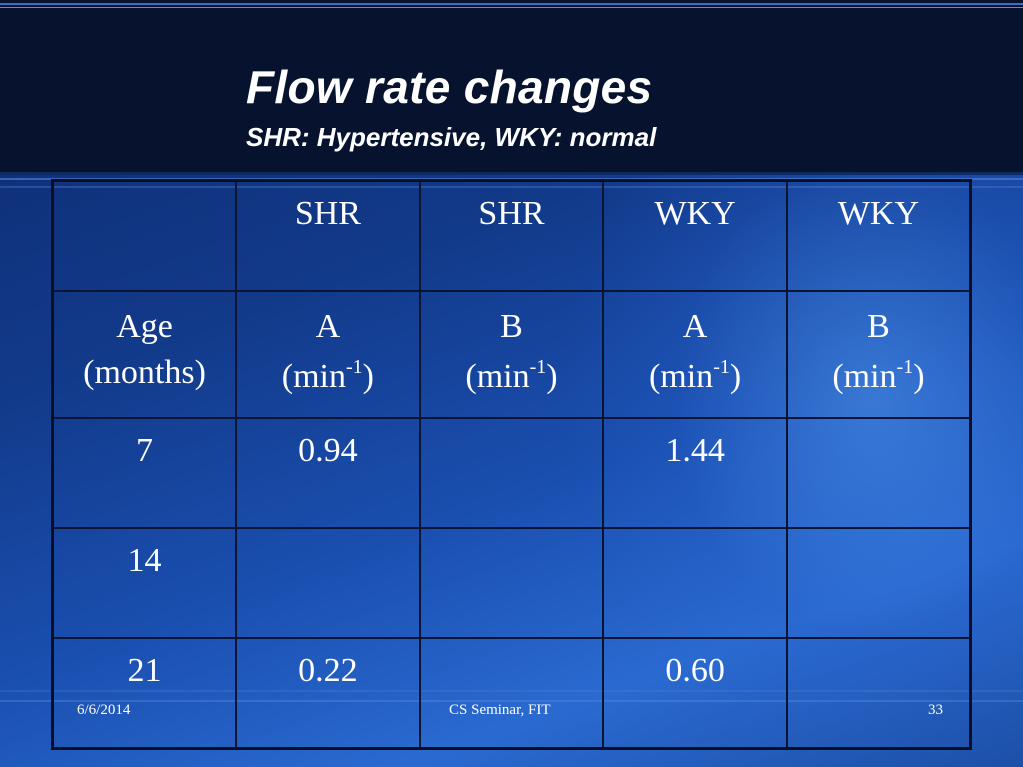  What do you see at coordinates (144, 326) in the screenshot?
I see `age-label: Age` at bounding box center [144, 326].